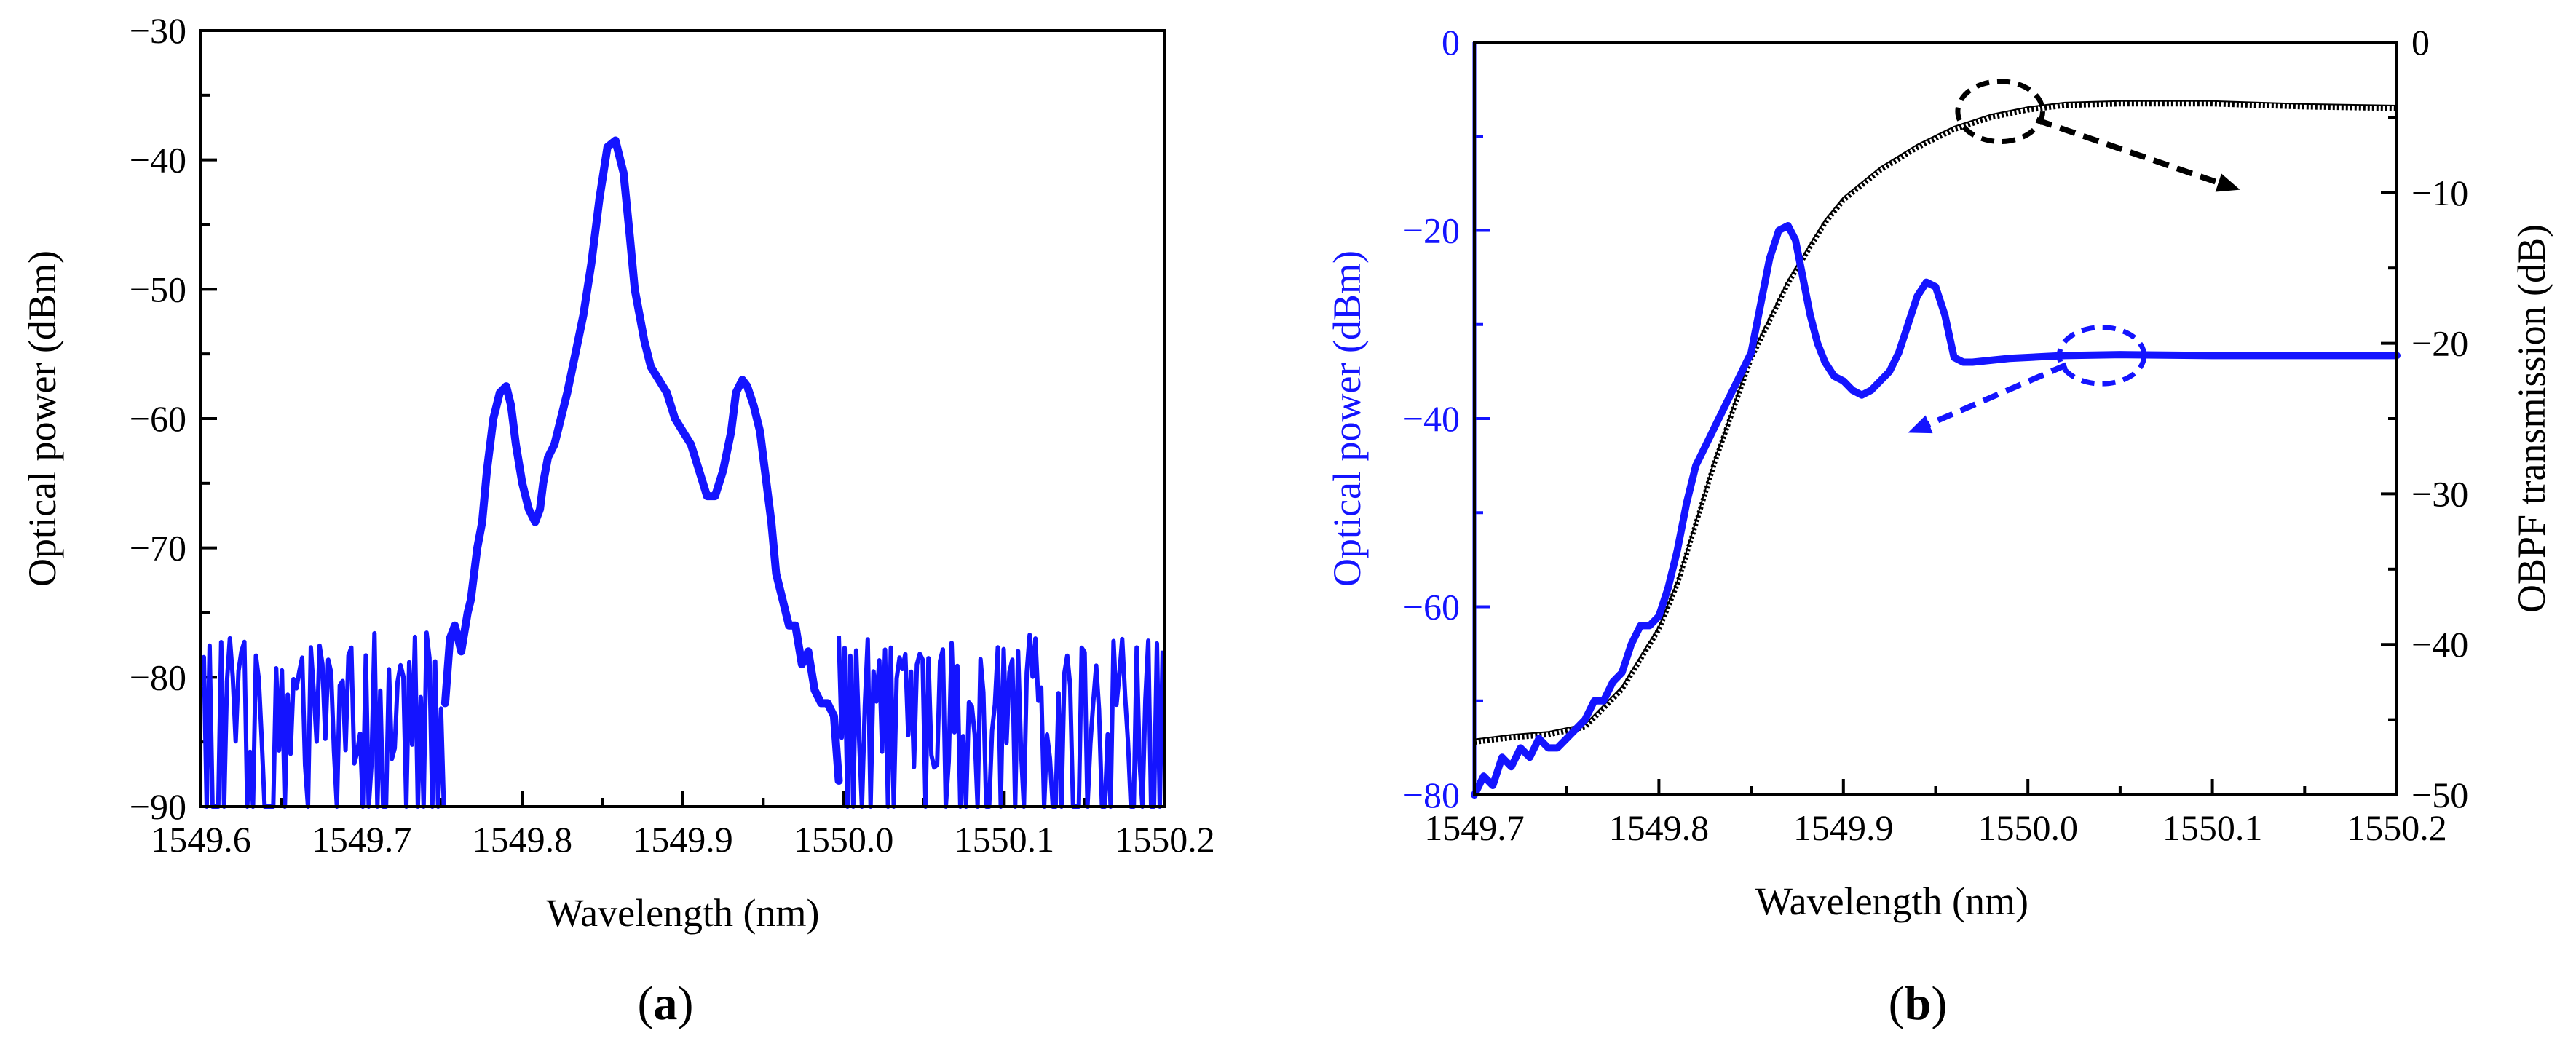 The image size is (2576, 1041). What do you see at coordinates (1475, 827) in the screenshot?
I see `panel-b-x-tick-label: 1549.7` at bounding box center [1475, 827].